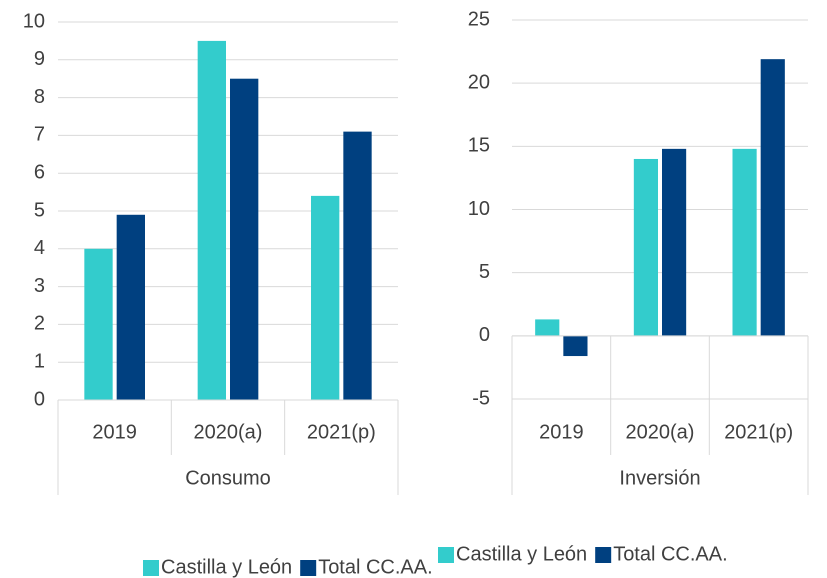 The height and width of the screenshot is (578, 827). What do you see at coordinates (39, 248) in the screenshot?
I see `y-tick-label: 4` at bounding box center [39, 248].